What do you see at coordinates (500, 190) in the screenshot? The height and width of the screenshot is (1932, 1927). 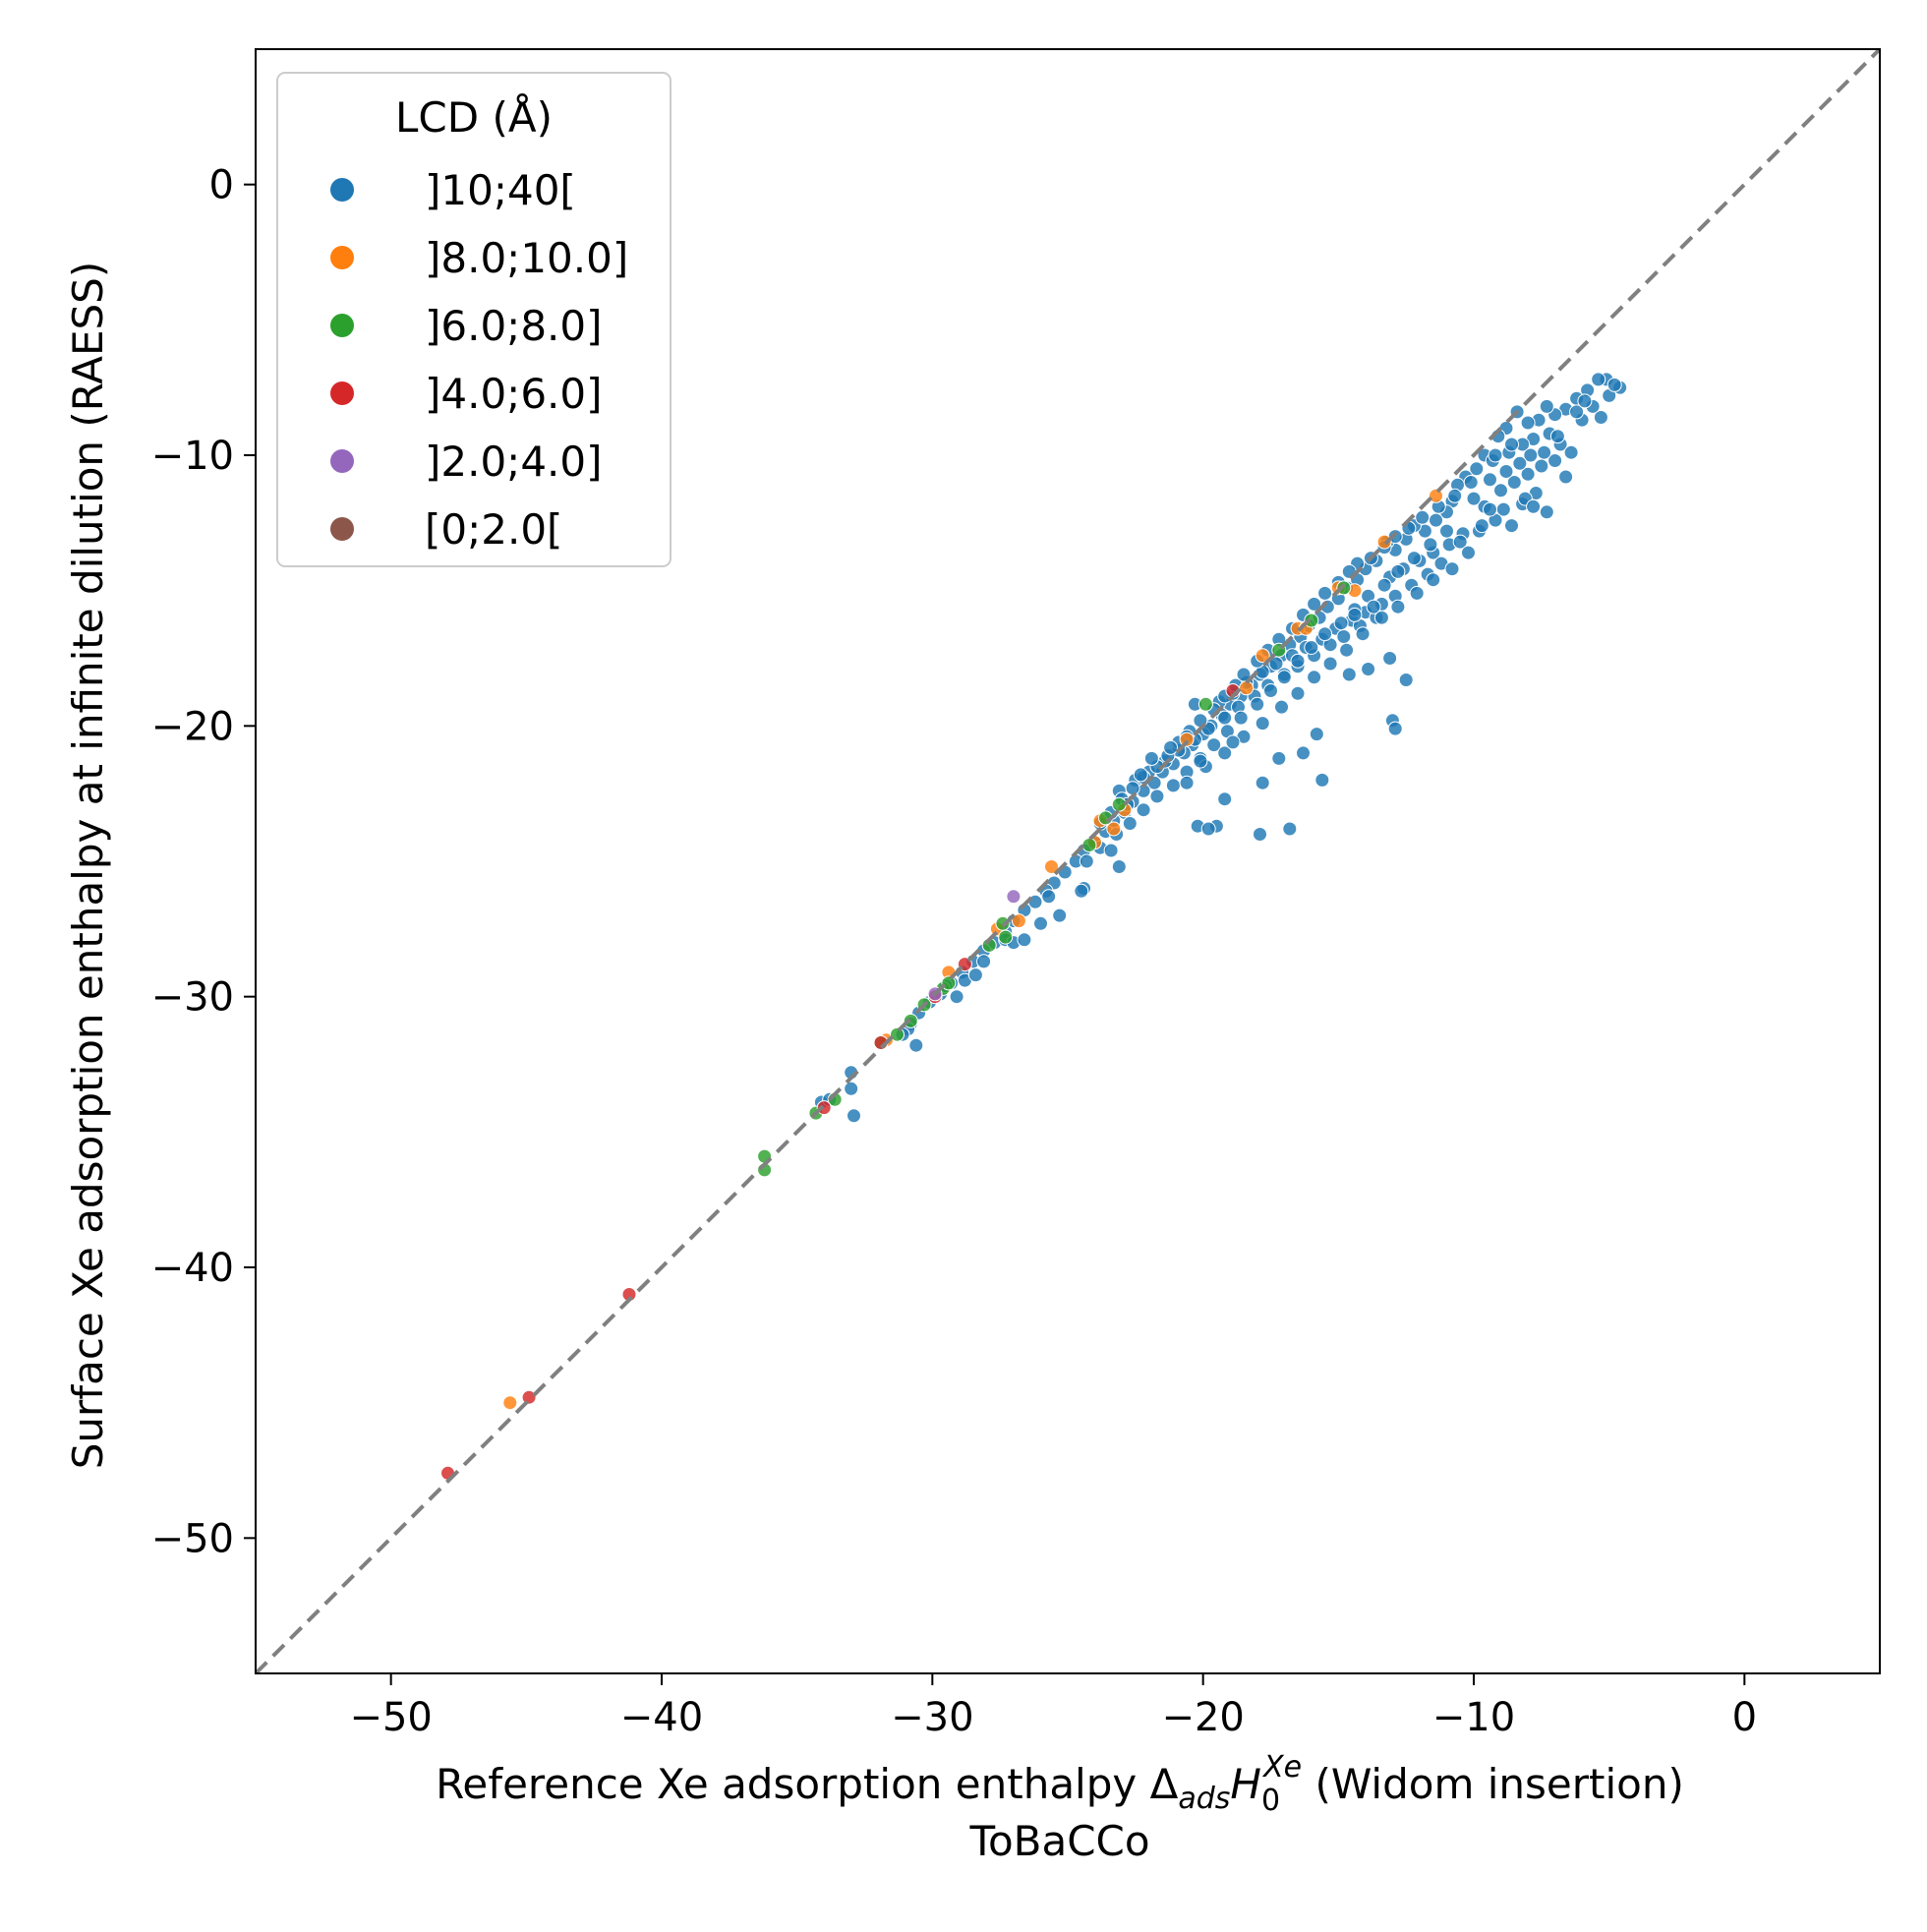 I see `legend-label: ]10;40[` at bounding box center [500, 190].